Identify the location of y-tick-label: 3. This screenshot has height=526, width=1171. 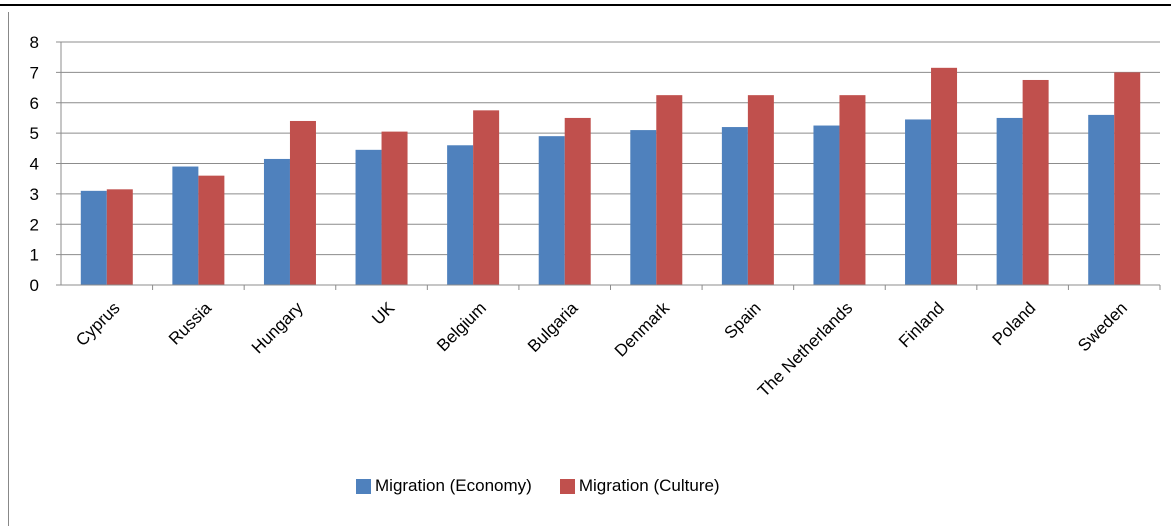
(34, 194).